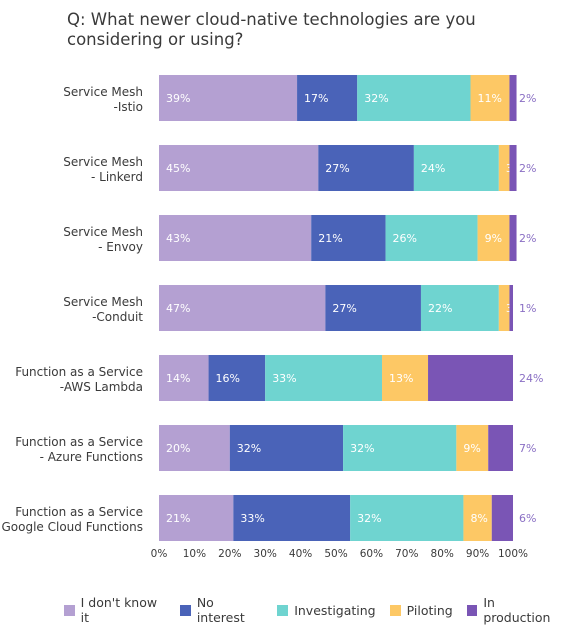 This screenshot has width=563, height=625. What do you see at coordinates (178, 98) in the screenshot?
I see `data-label: 39%` at bounding box center [178, 98].